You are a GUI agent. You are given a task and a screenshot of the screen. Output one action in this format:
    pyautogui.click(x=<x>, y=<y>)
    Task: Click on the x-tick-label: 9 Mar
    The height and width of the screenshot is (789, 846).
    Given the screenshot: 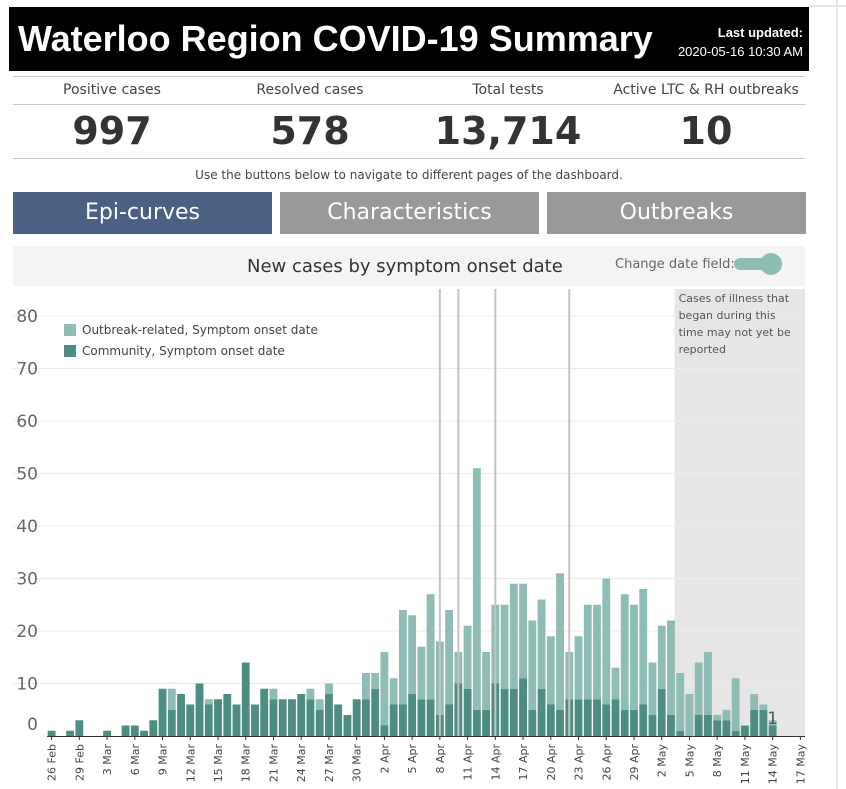 What is the action you would take?
    pyautogui.click(x=163, y=760)
    